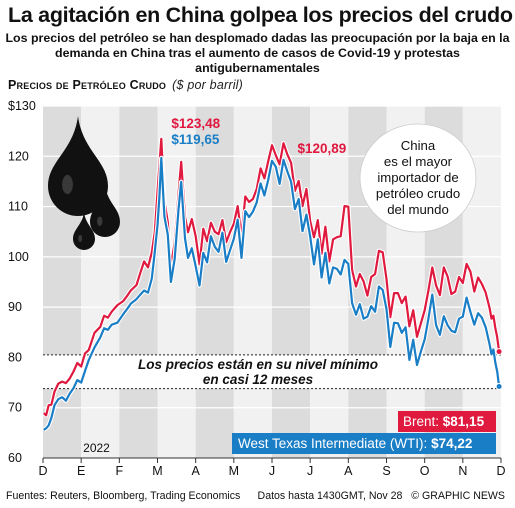  Describe the element at coordinates (258, 364) in the screenshot. I see `band-text-line1: Los precios están en su nivel mínimo` at that location.